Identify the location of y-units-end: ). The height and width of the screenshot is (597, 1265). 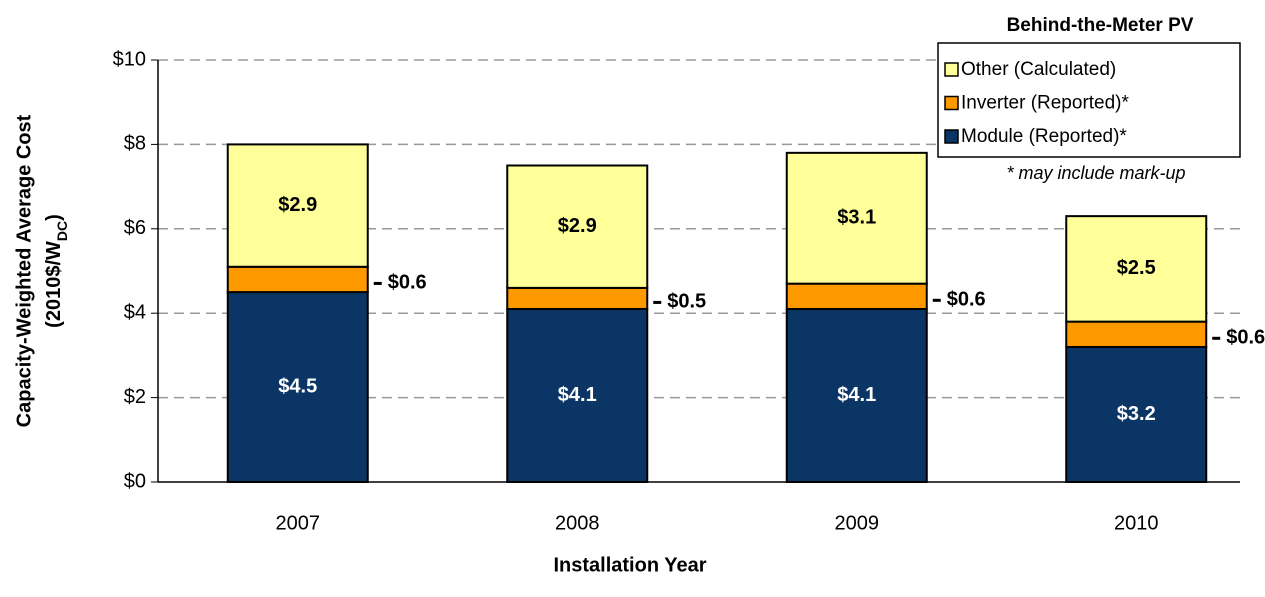
(54, 217).